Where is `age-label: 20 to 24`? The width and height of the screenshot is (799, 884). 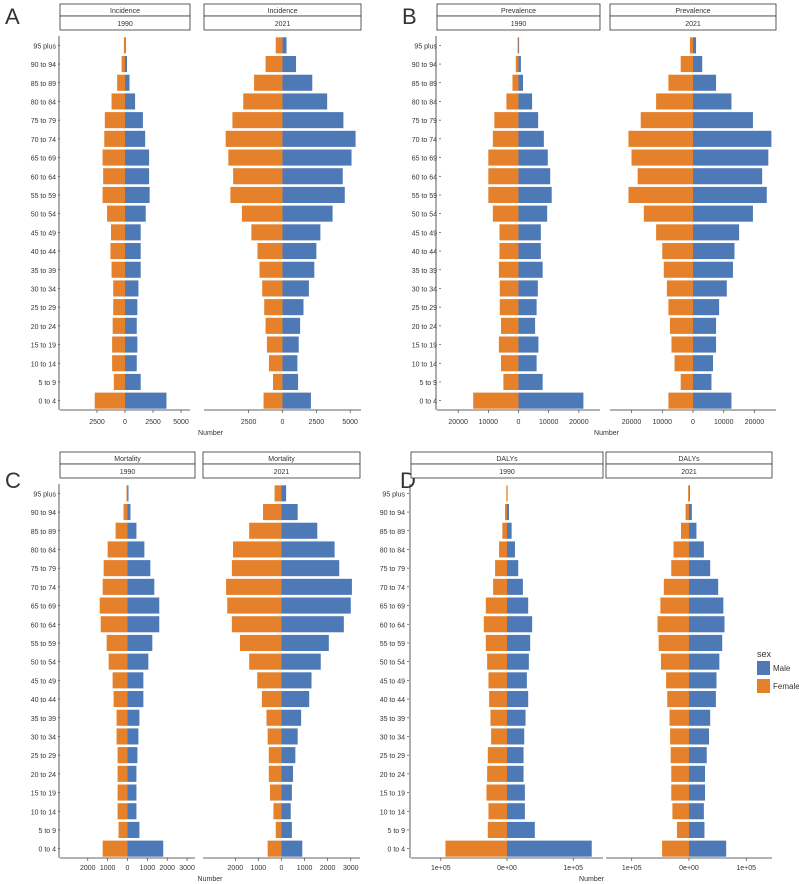 age-label: 20 to 24 is located at coordinates (43, 327).